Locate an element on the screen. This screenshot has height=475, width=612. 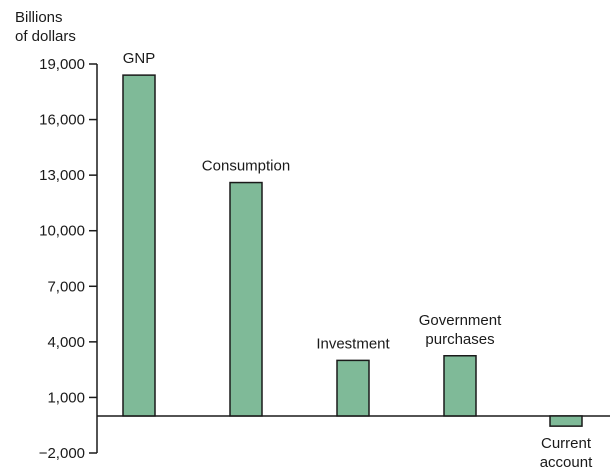
category-label: Consumption is located at coordinates (246, 166).